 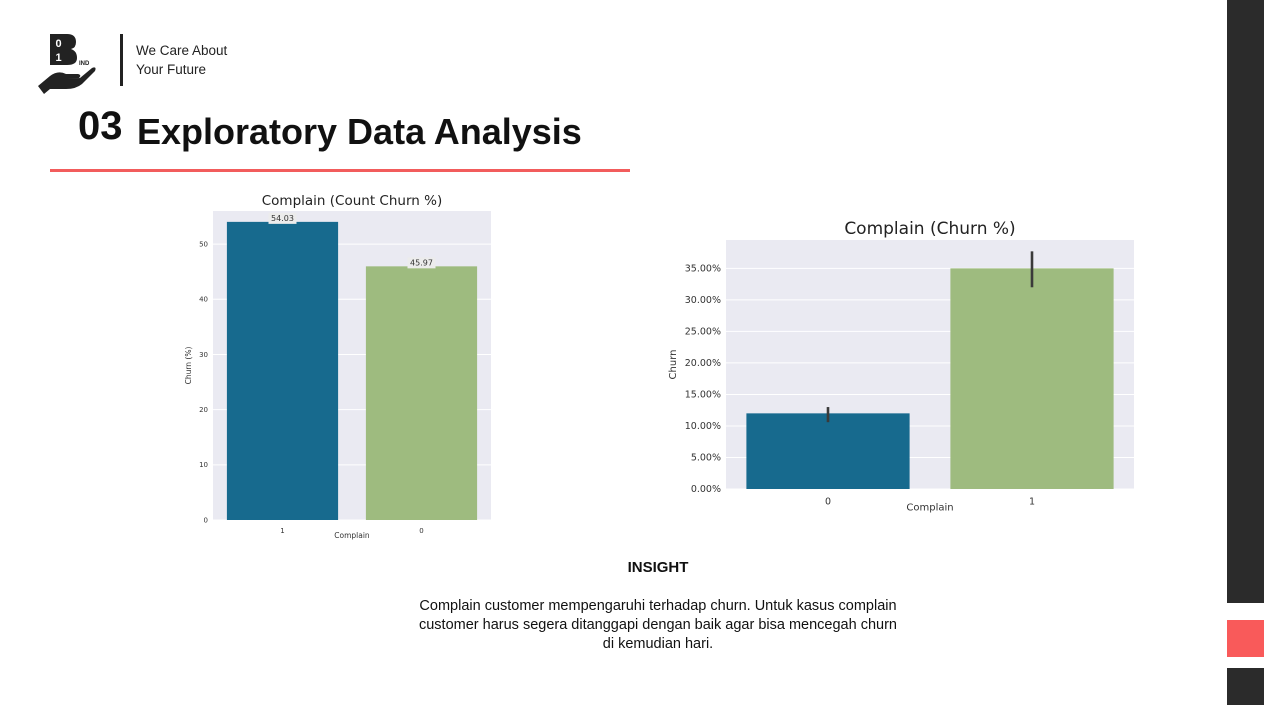 What do you see at coordinates (206, 520) in the screenshot?
I see `y-tick-label: 0` at bounding box center [206, 520].